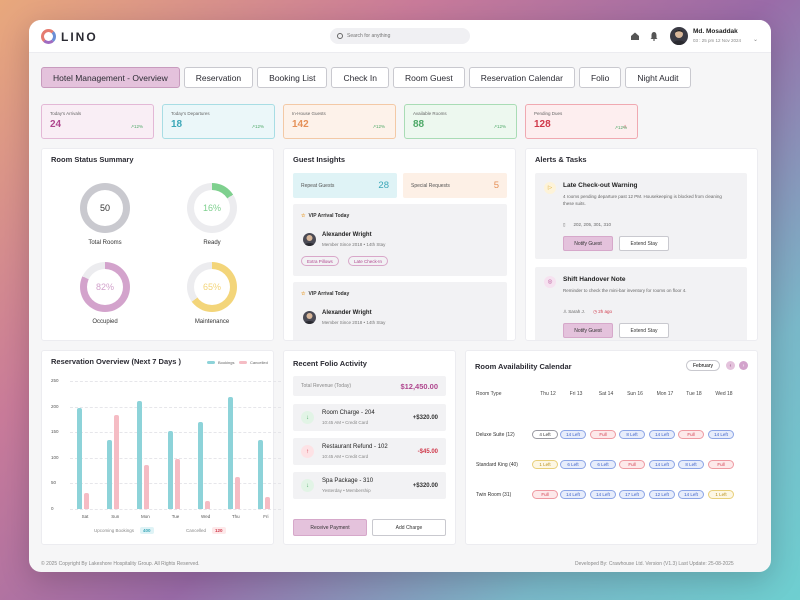  Describe the element at coordinates (307, 485) in the screenshot. I see `arrow-down-icon: ↓` at that location.